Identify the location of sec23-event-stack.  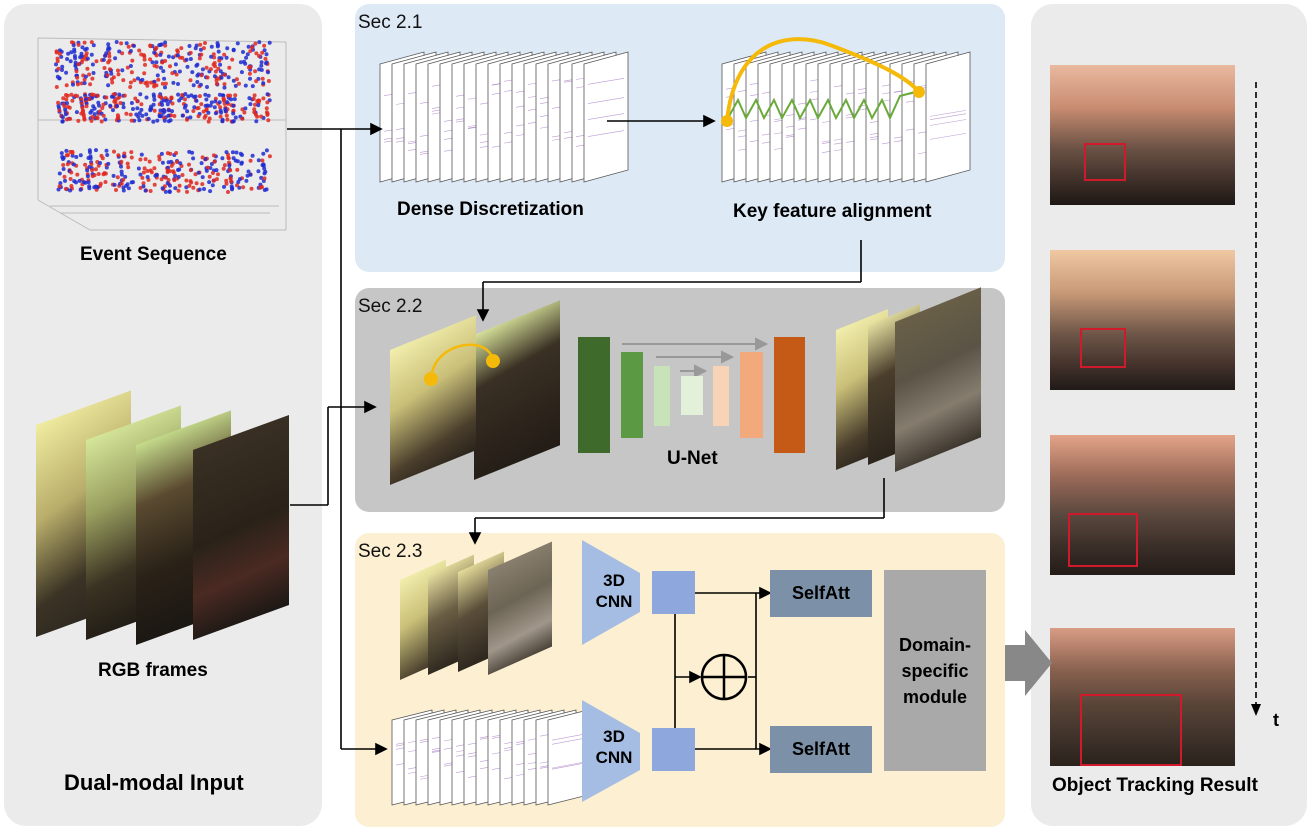
(490, 757).